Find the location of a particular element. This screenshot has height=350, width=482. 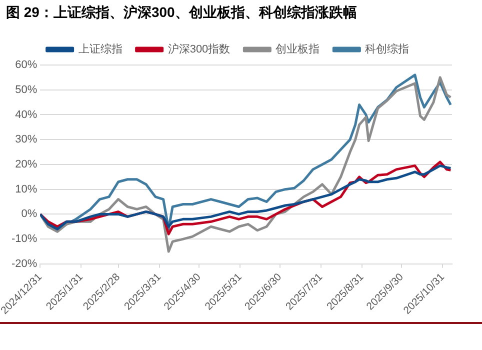

y-tick-label: 10% is located at coordinates (26, 189).